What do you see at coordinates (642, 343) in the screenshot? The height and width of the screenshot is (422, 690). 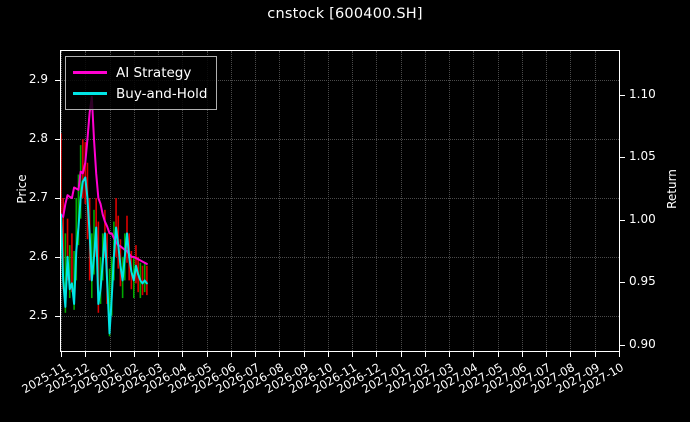 I see `y2-axis-tick-label: 0.90` at bounding box center [642, 343].